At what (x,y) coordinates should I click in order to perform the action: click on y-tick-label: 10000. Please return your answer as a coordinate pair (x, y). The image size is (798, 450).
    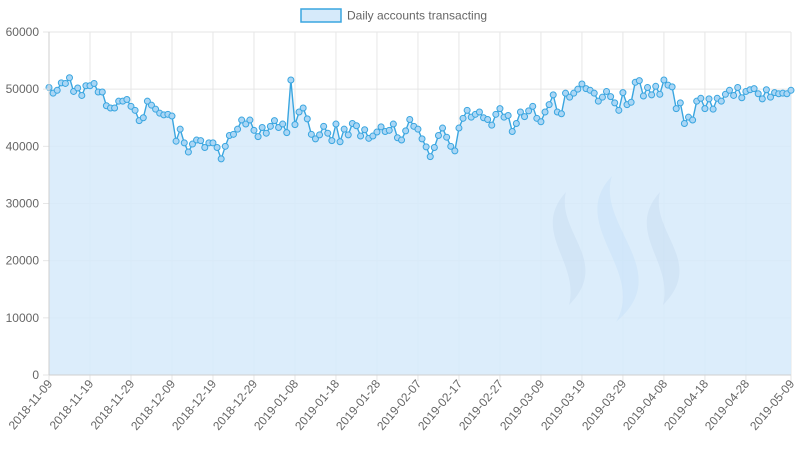
    Looking at the image, I should click on (23, 318).